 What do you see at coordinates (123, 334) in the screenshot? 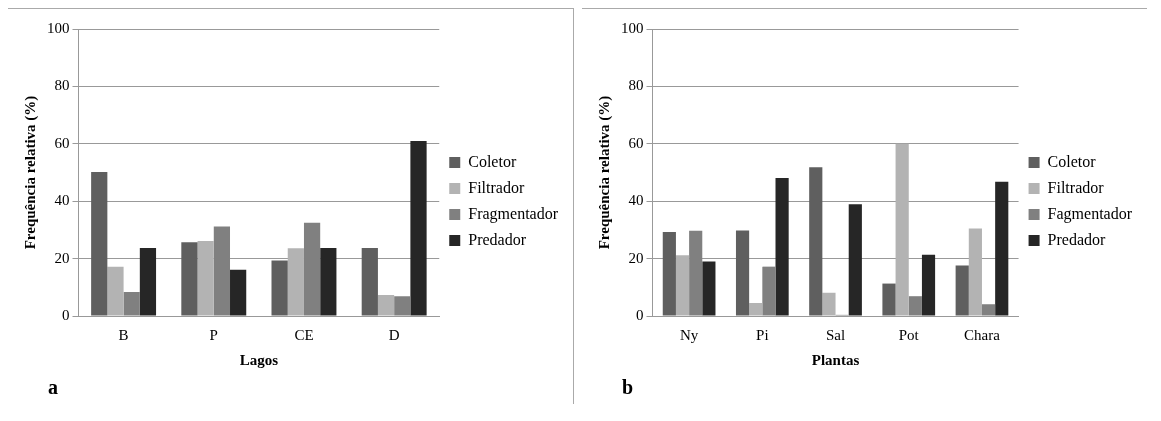
I see `x-tick-label: B` at bounding box center [123, 334].